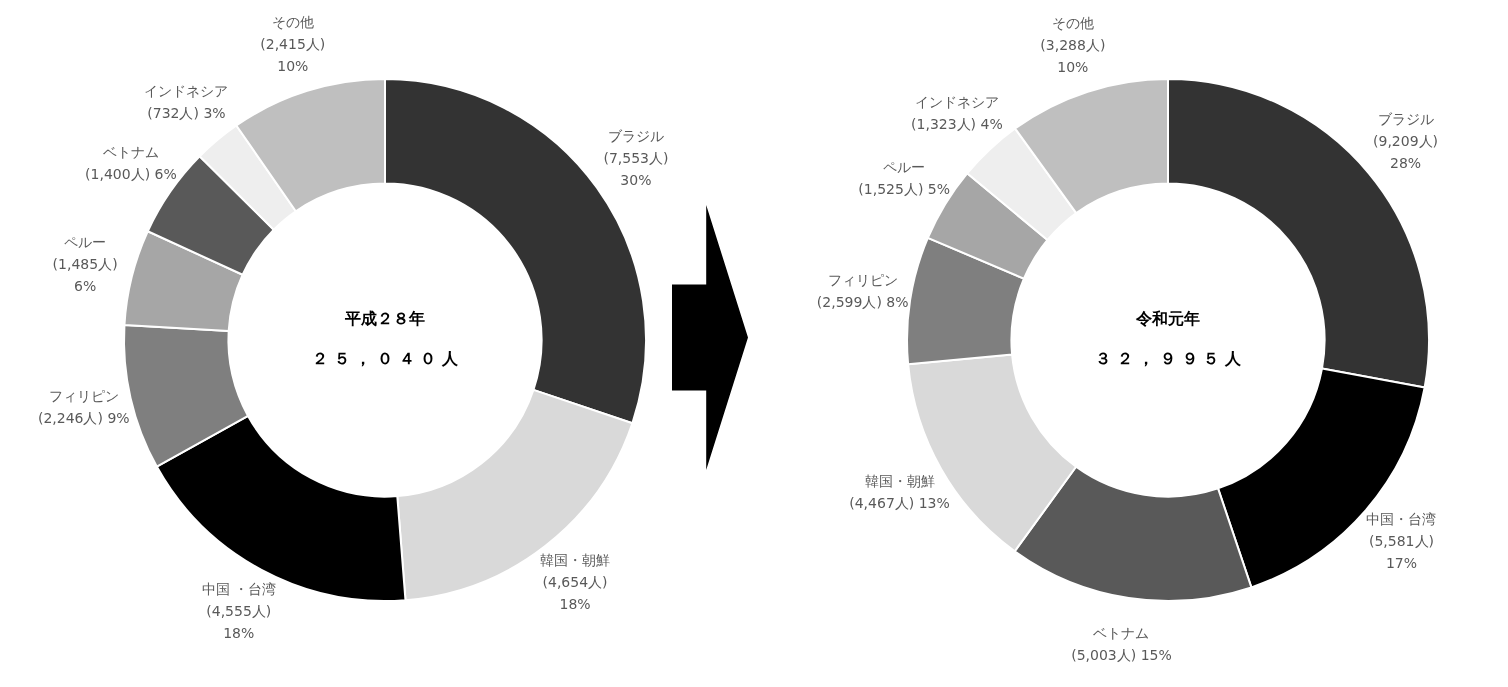 This screenshot has height=687, width=1508. I want to click on slice-label: 中国 ・台湾, so click(238, 588).